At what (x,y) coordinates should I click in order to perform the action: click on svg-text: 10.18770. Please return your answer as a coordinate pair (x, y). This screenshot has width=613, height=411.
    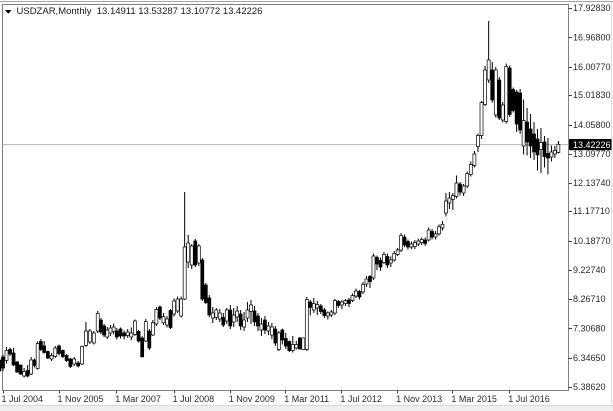
    Looking at the image, I should click on (592, 241).